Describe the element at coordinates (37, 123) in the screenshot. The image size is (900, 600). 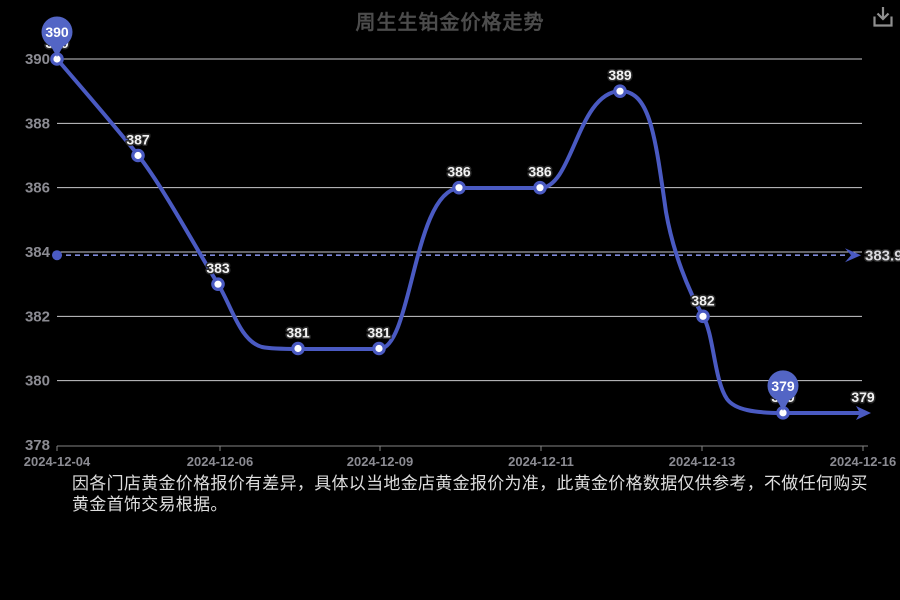
I see `y-tick-label: 388` at that location.